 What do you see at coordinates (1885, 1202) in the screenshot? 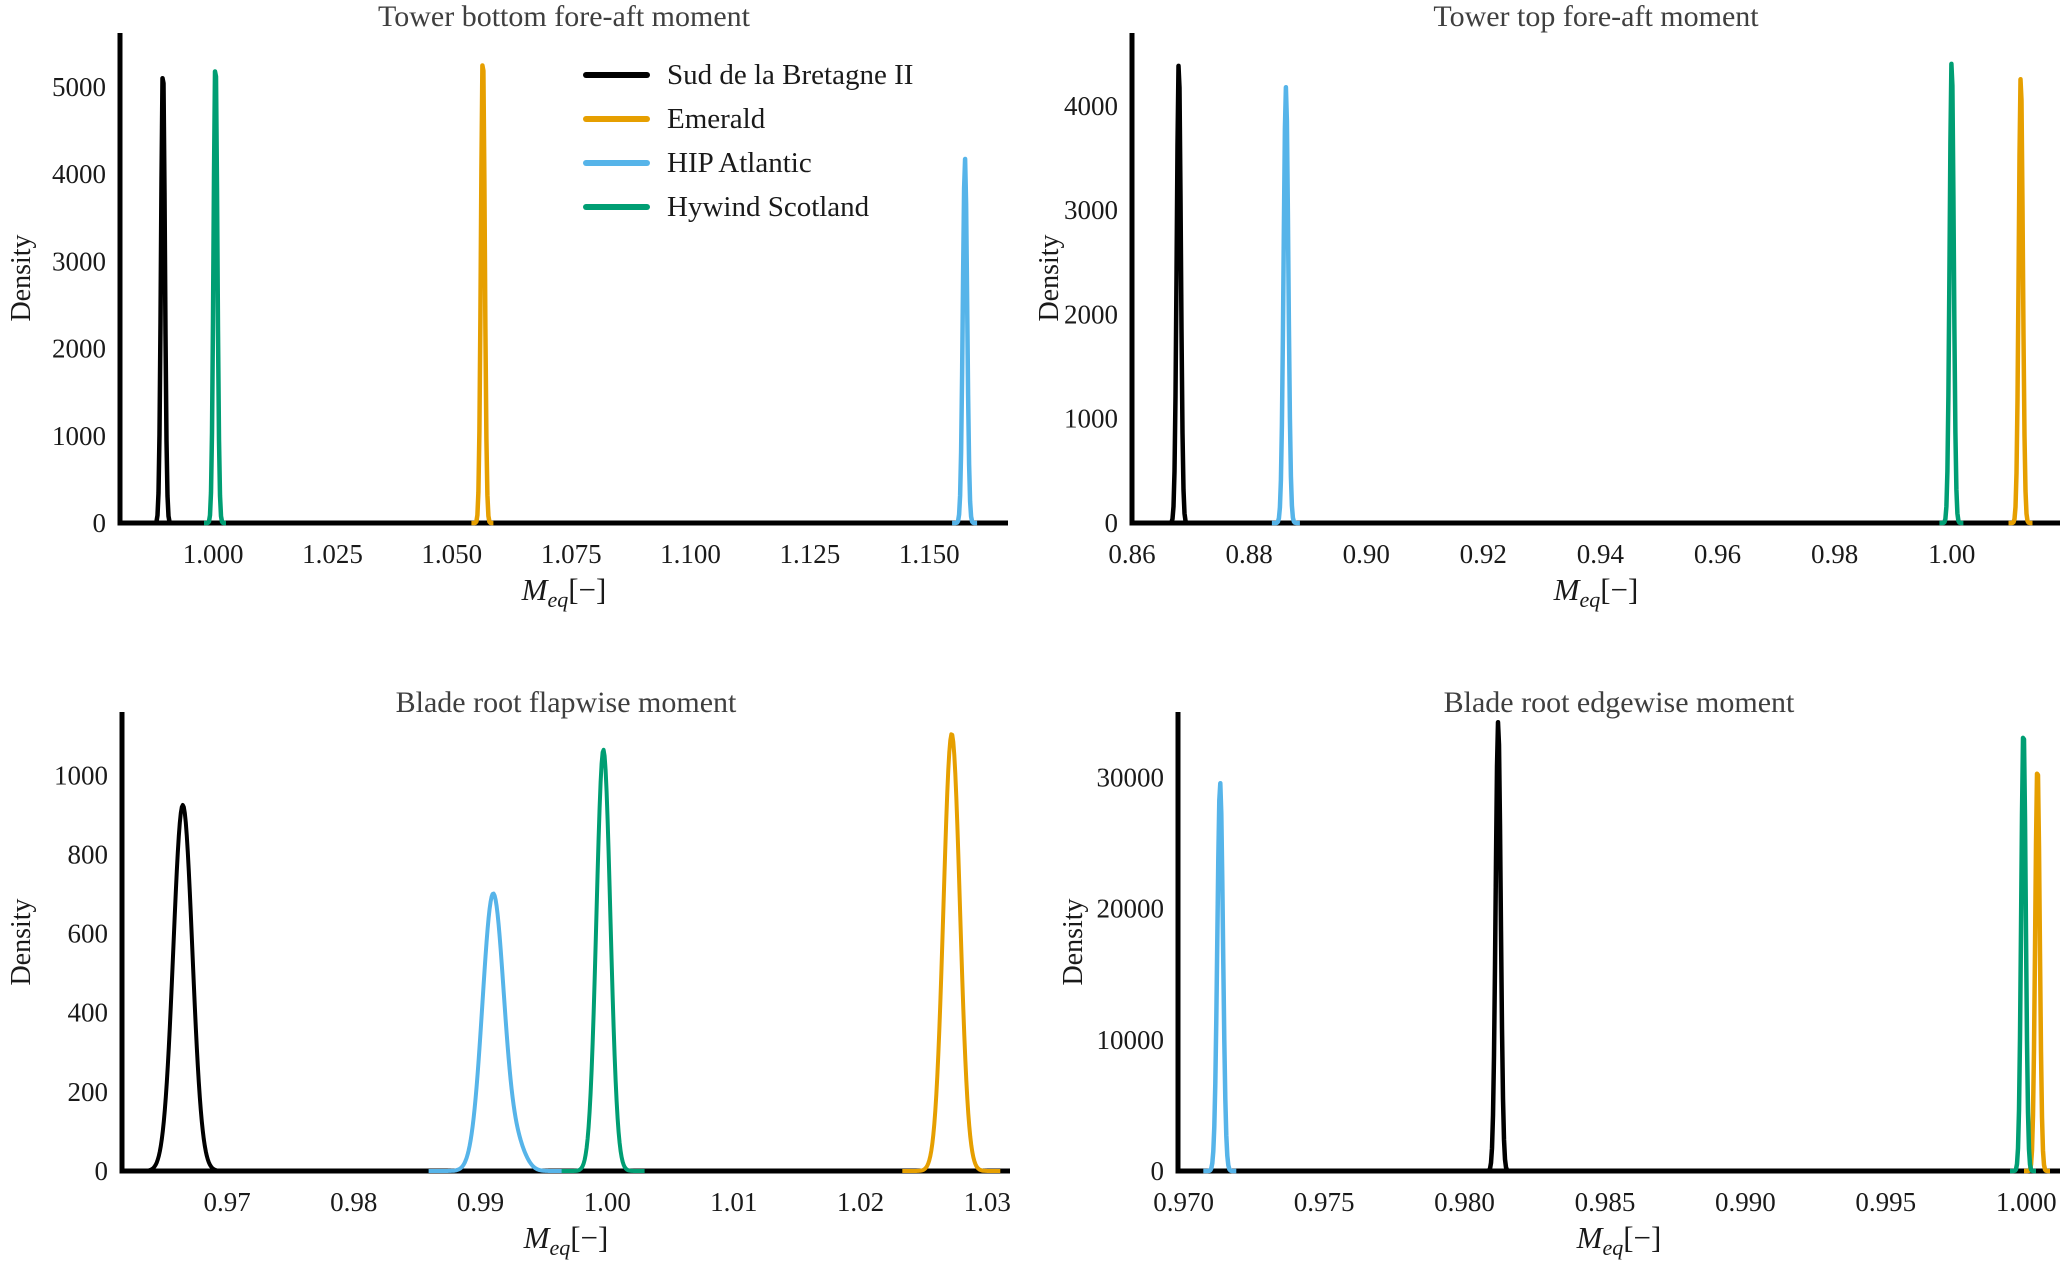
I see `x-tick-label: 0.995` at bounding box center [1885, 1202].